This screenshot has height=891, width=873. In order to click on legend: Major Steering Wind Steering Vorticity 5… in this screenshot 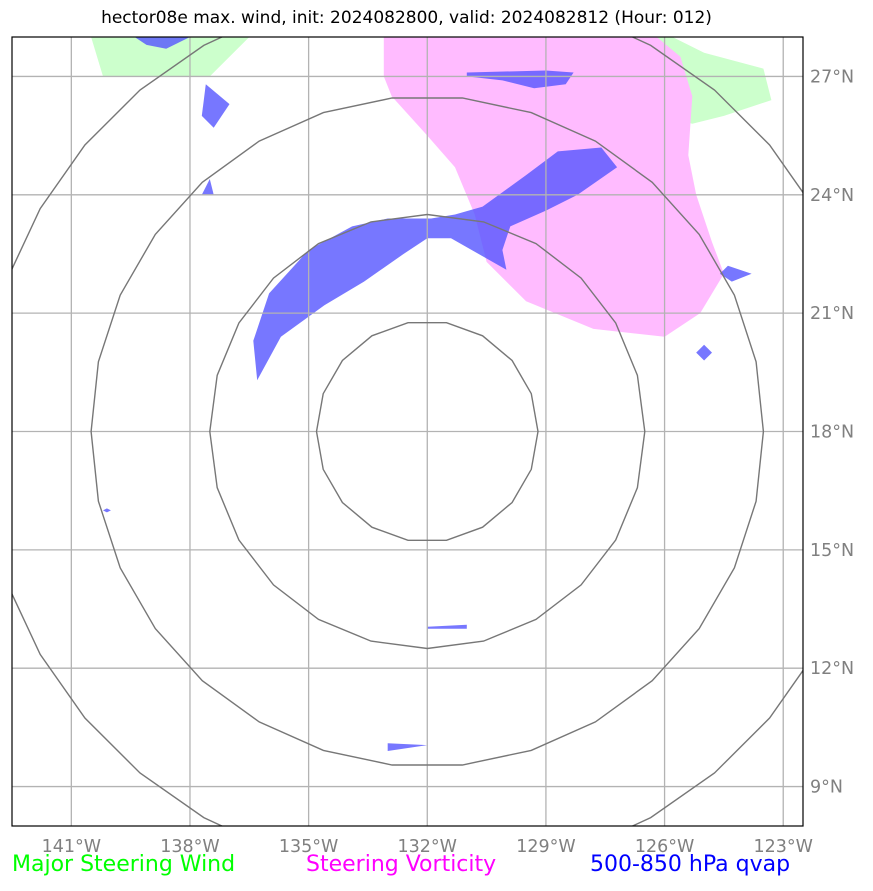, I will do `click(436, 868)`.